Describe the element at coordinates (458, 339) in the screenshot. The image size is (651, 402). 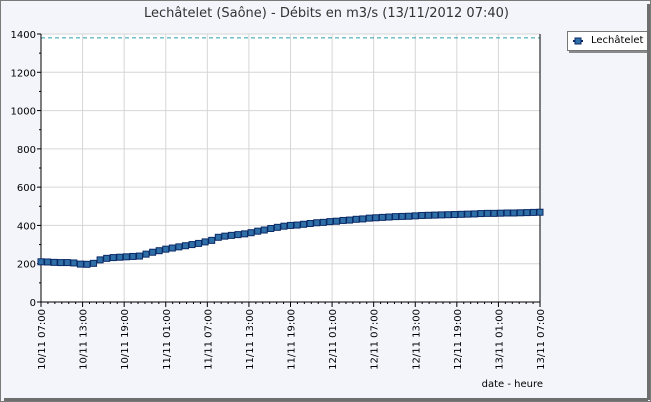
I see `x-tick-label: 12/11 19:00` at that location.